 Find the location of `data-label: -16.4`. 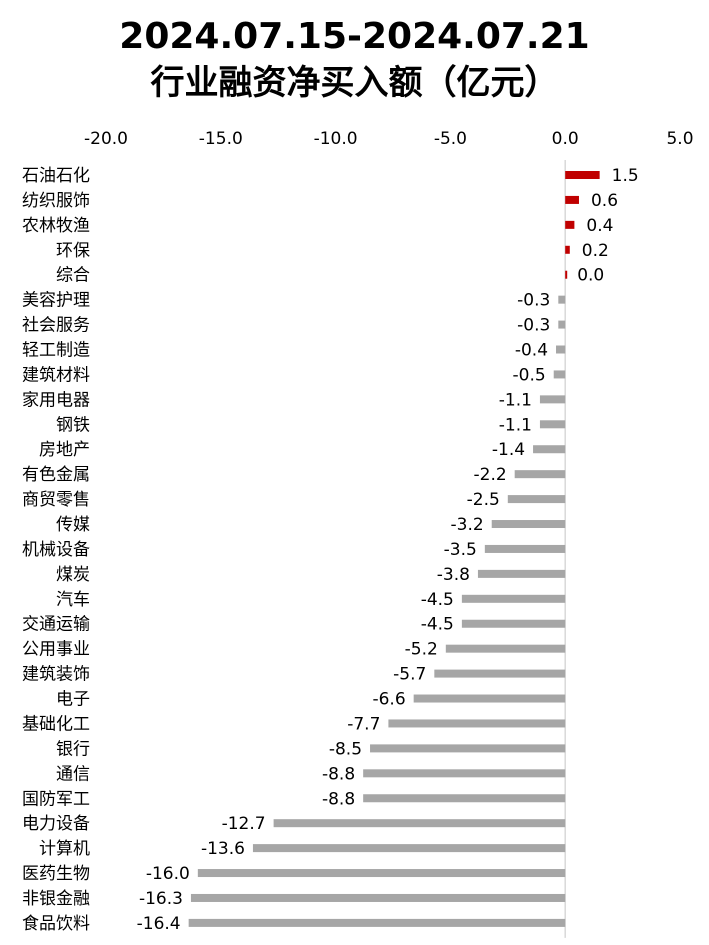

data-label: -16.4 is located at coordinates (159, 924).